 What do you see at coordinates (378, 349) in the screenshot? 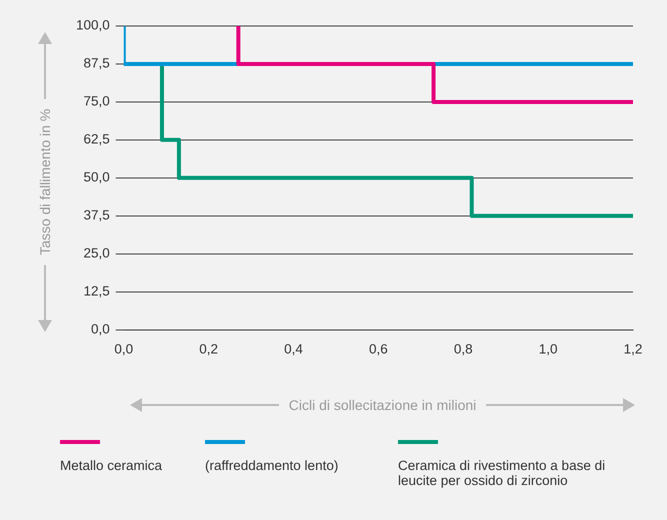
I see `x-tick-label: 0,6` at bounding box center [378, 349].